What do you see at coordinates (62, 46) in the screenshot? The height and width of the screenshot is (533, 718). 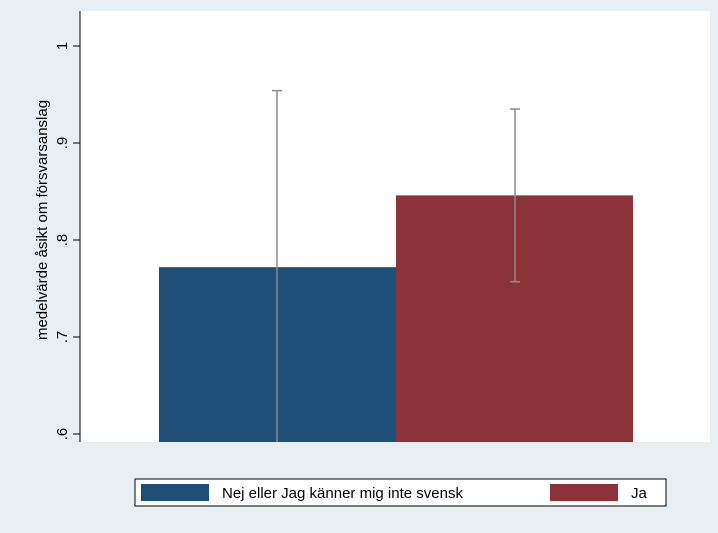 I see `y-tick-label: 1` at bounding box center [62, 46].